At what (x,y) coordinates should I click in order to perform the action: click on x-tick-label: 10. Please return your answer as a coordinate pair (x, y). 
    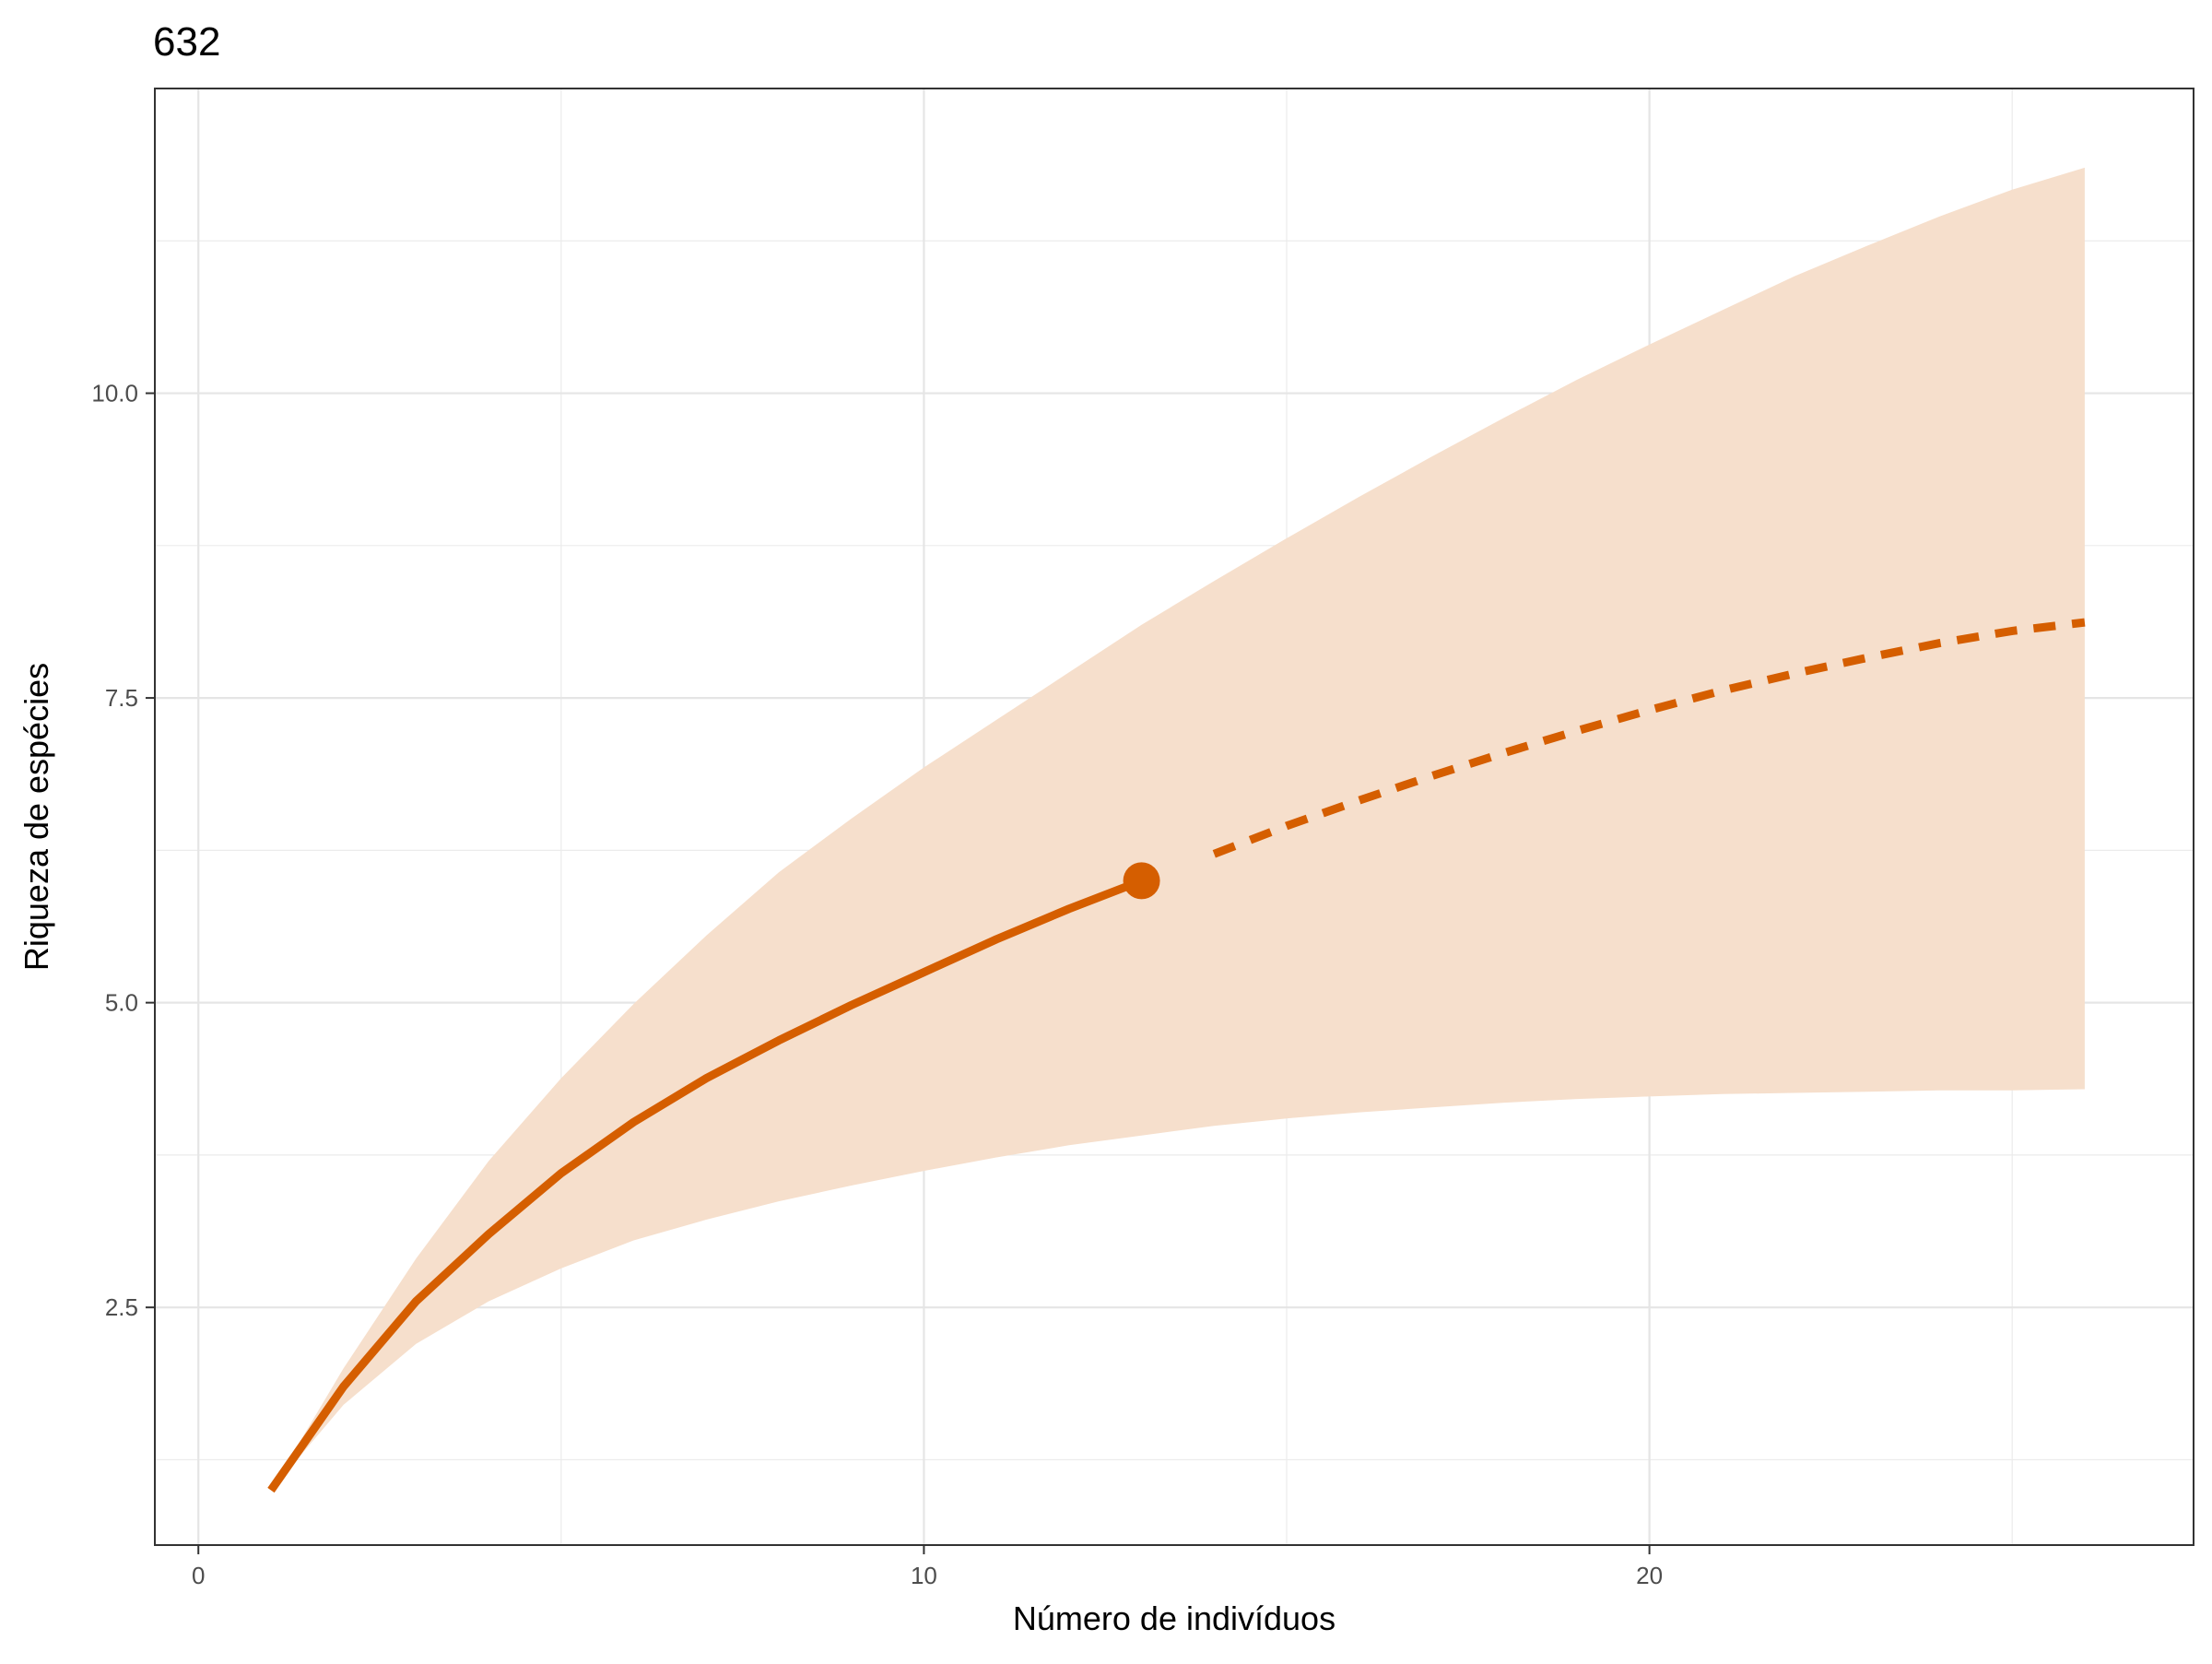
    Looking at the image, I should click on (924, 1575).